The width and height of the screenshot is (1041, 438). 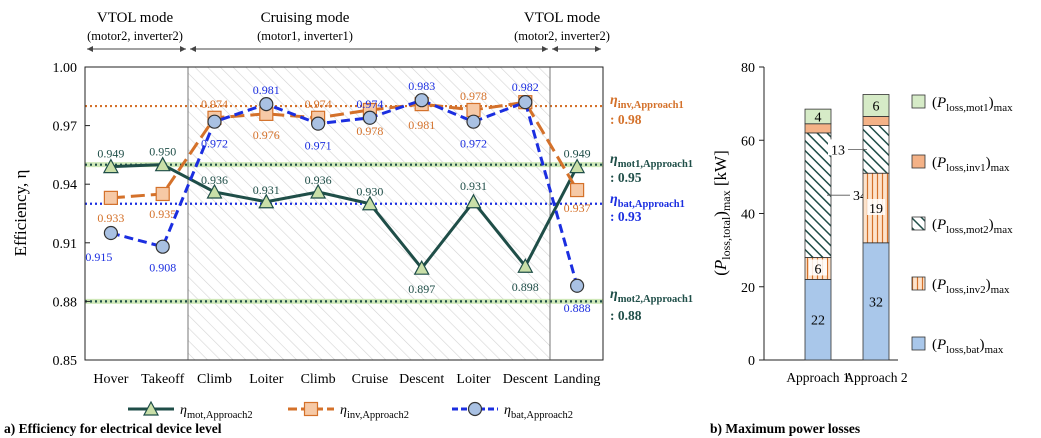 What do you see at coordinates (876, 301) in the screenshot?
I see `bar-segment-bat` at bounding box center [876, 301].